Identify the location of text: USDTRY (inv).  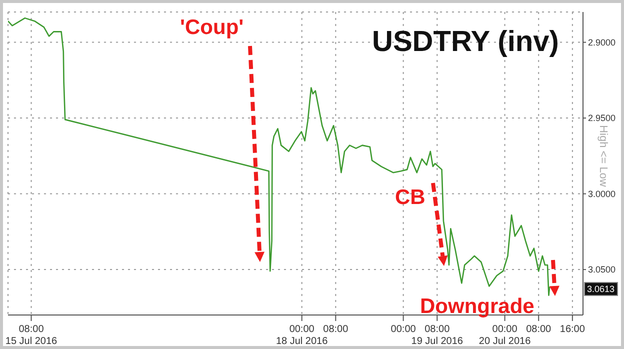
(465, 42).